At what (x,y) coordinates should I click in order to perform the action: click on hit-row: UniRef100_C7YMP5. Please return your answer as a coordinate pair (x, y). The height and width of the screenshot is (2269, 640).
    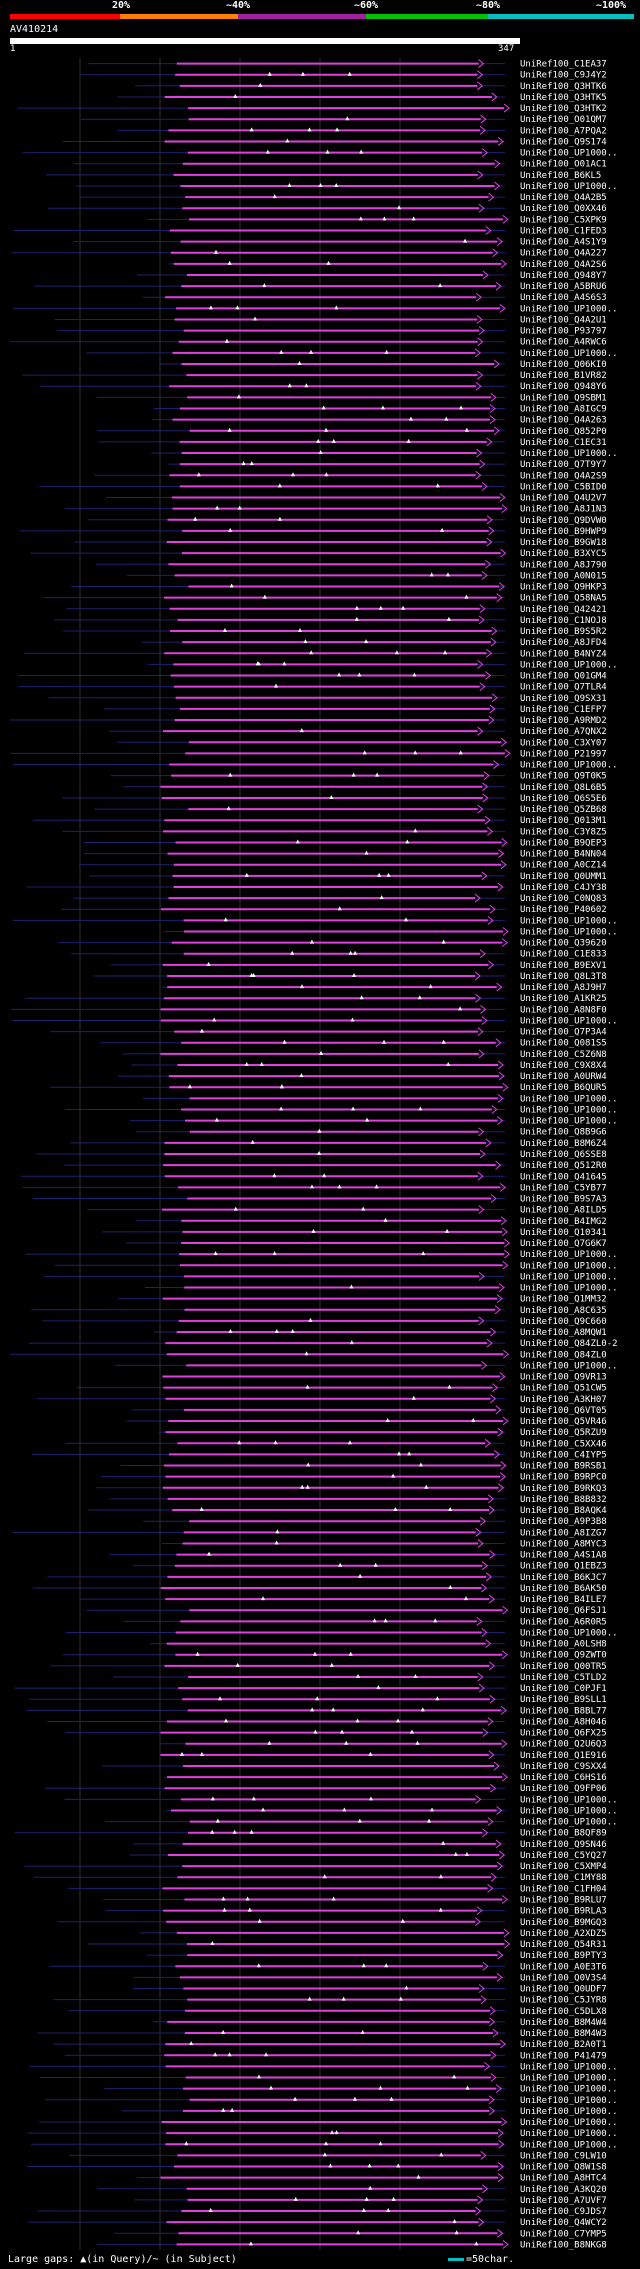
    Looking at the image, I should click on (360, 2233).